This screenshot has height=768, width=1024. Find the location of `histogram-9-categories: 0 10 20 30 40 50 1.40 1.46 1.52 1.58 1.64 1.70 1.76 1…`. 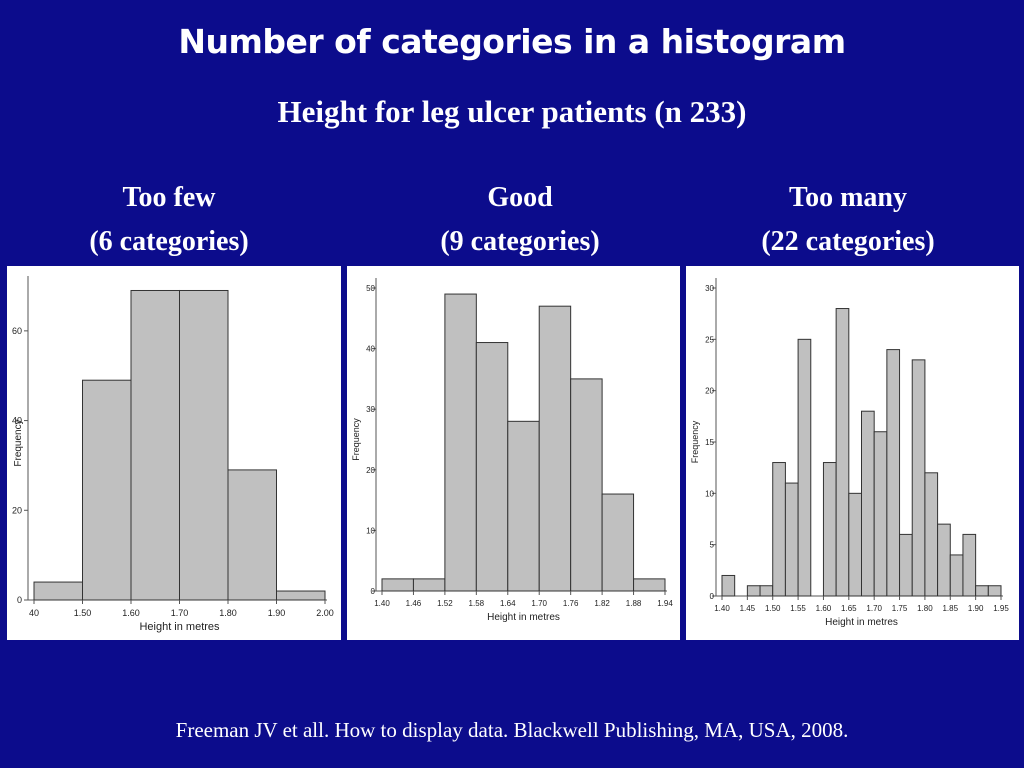

histogram-9-categories: 0 10 20 30 40 50 1.40 1.46 1.52 1.58 1.64 1.70 1.76 1… is located at coordinates (512, 450).